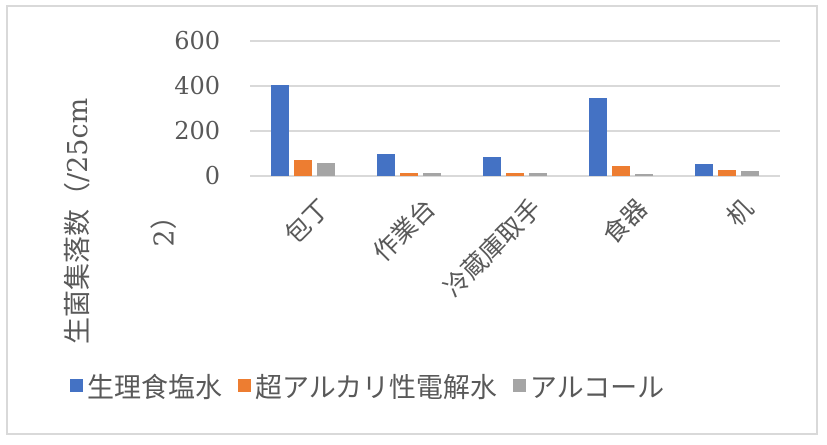 The width and height of the screenshot is (827, 445). Describe the element at coordinates (212, 176) in the screenshot. I see `y-tick-label: 0` at that location.